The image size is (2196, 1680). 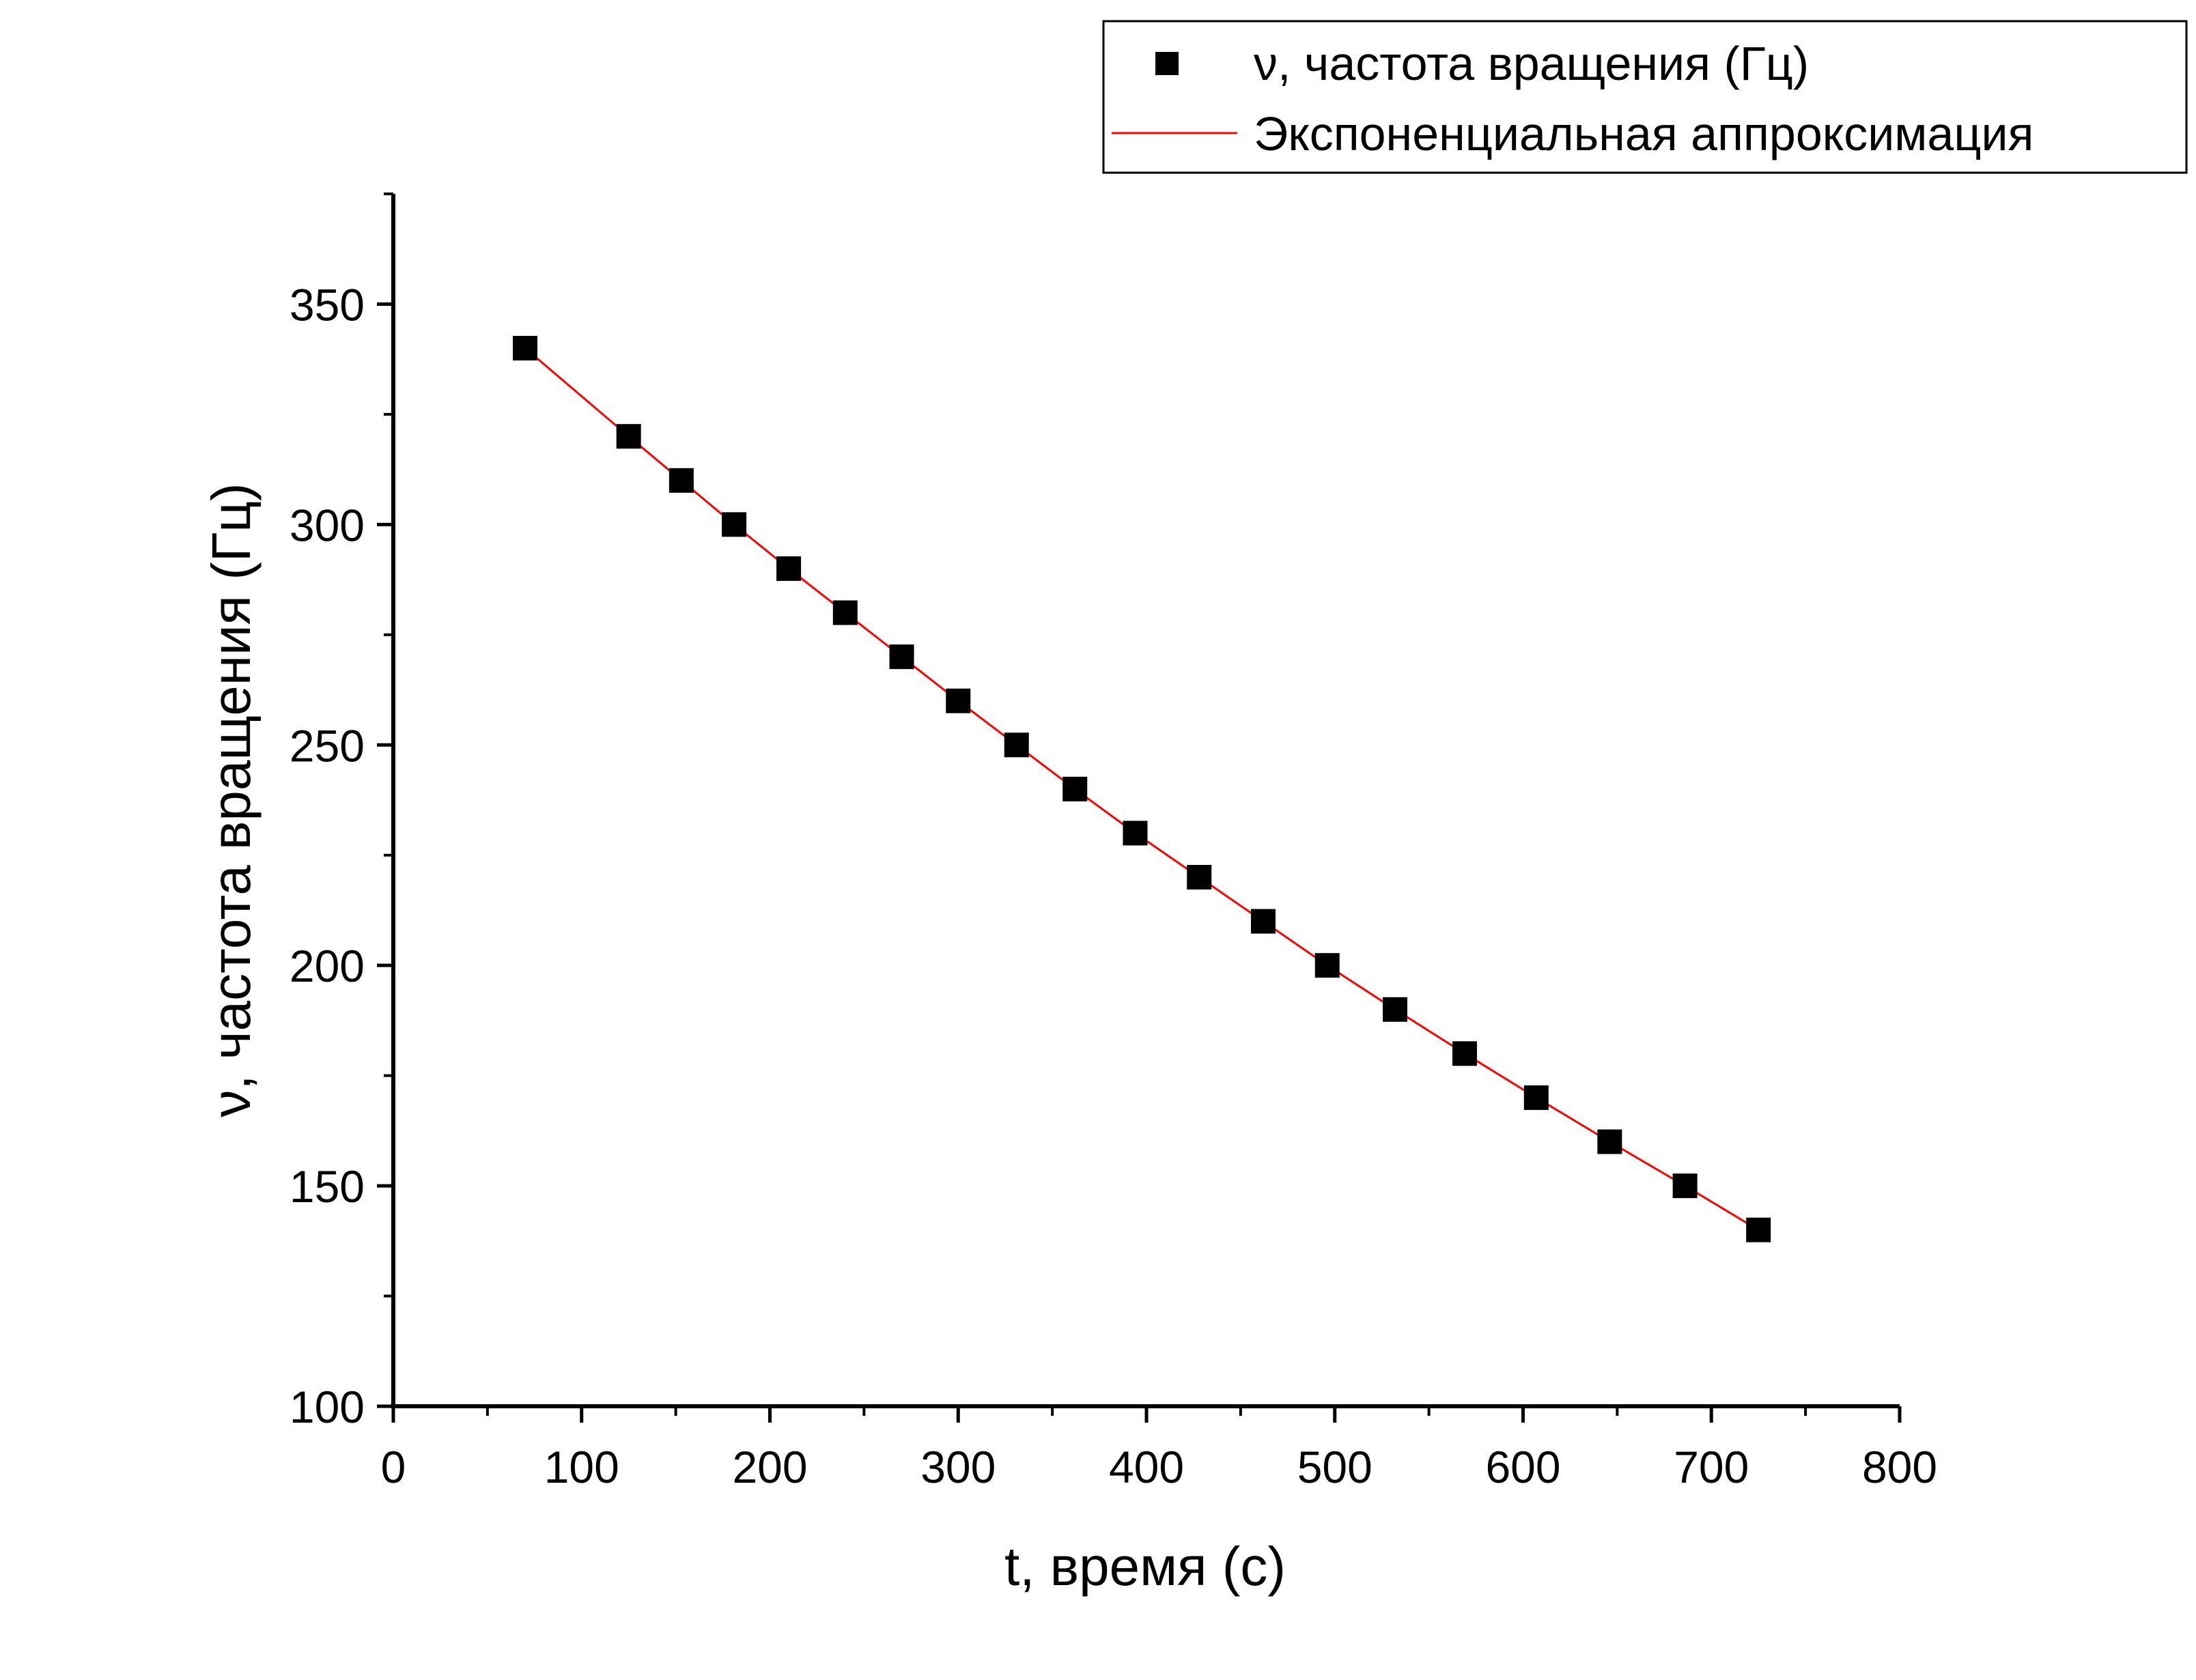 What do you see at coordinates (394, 1467) in the screenshot?
I see `x-tick-label: 0` at bounding box center [394, 1467].